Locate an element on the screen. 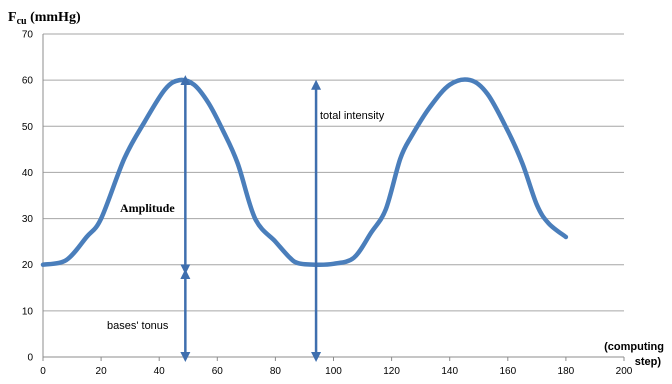 The width and height of the screenshot is (672, 384). x-tick-120: 120 is located at coordinates (391, 371).